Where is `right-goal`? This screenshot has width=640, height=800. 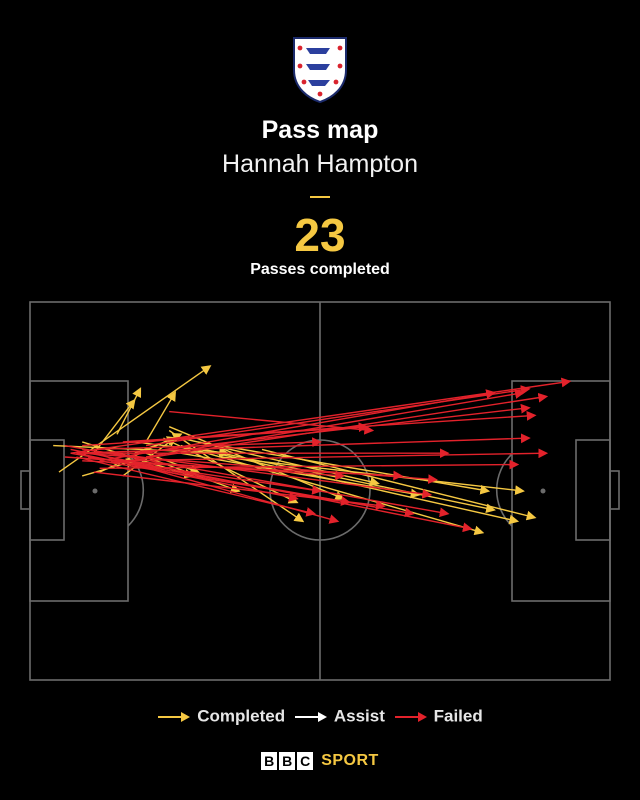
right-goal is located at coordinates (614, 490).